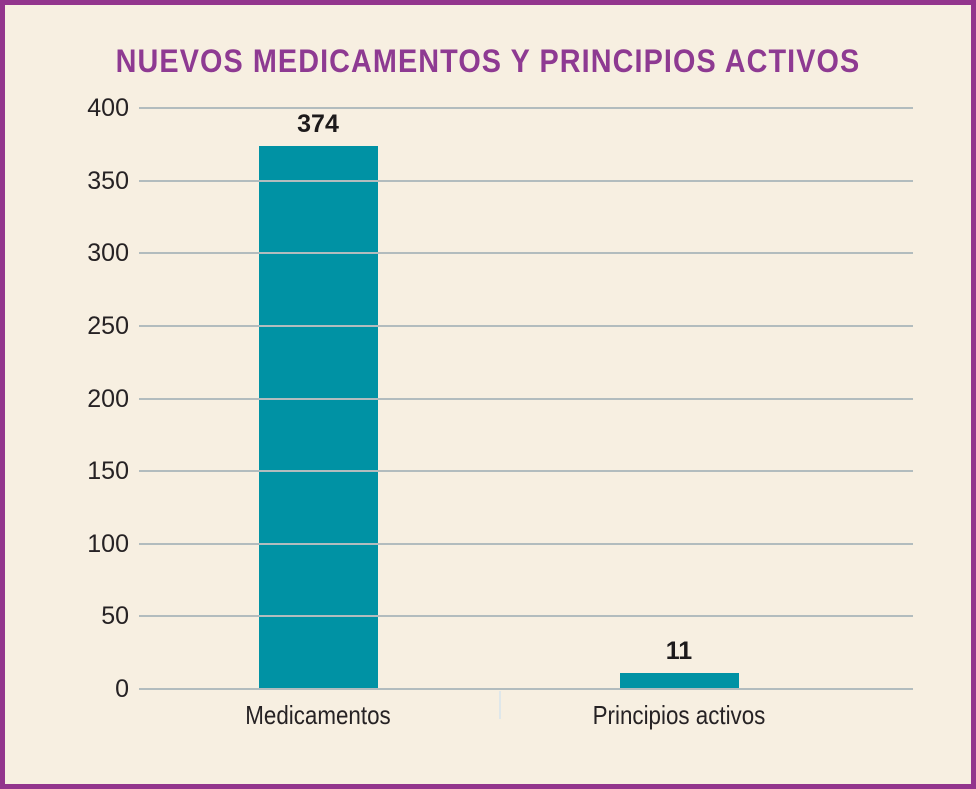  What do you see at coordinates (500, 705) in the screenshot?
I see `x-axis-category-divider-tick` at bounding box center [500, 705].